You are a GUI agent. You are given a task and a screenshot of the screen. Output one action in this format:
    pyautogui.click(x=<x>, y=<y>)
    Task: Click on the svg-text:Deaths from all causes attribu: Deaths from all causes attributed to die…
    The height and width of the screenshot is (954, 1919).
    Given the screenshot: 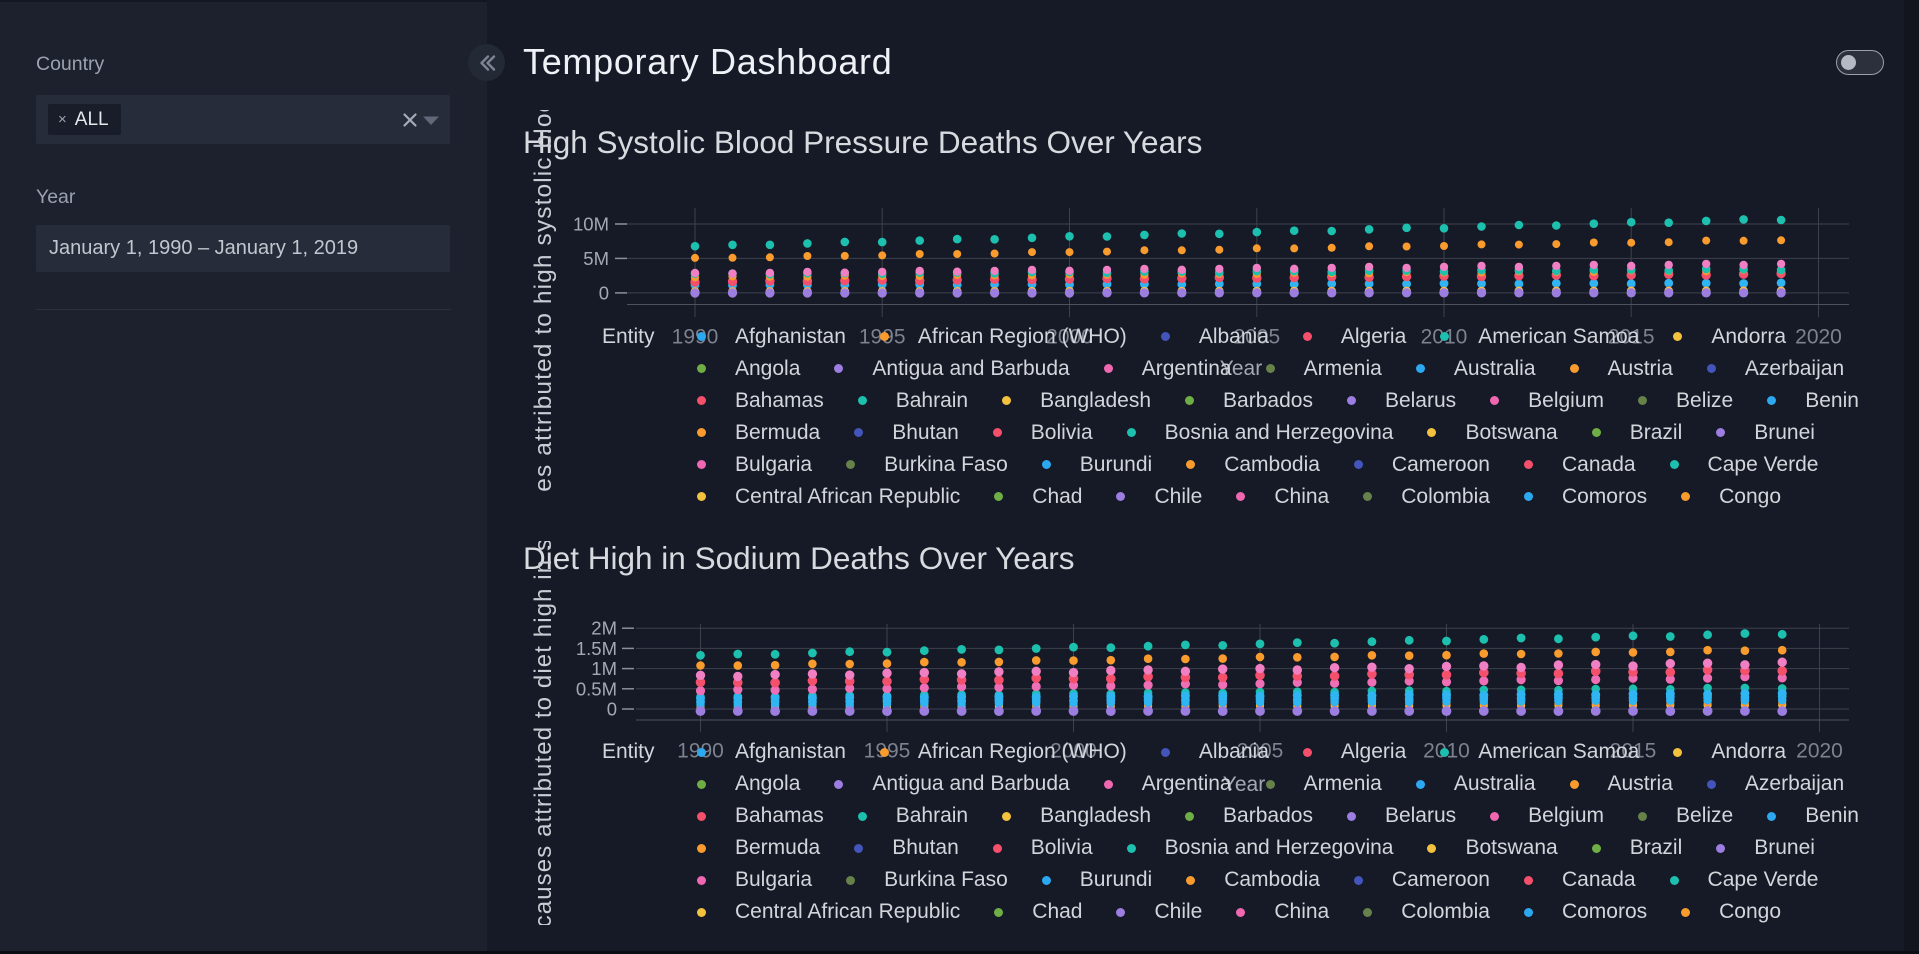 What is the action you would take?
    pyautogui.click(x=543, y=733)
    